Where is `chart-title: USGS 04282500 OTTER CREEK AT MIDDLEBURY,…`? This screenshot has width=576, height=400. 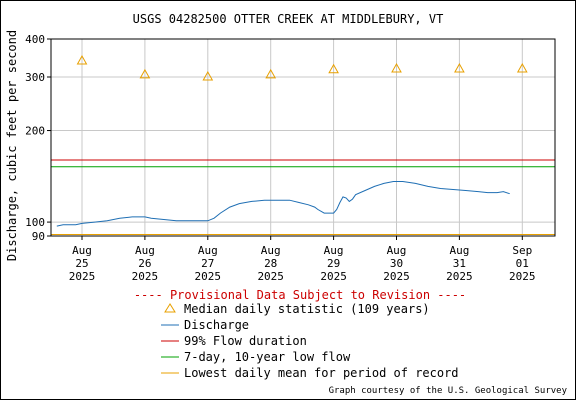
chart-title: USGS 04282500 OTTER CREEK AT MIDDLEBURY,… is located at coordinates (288, 19).